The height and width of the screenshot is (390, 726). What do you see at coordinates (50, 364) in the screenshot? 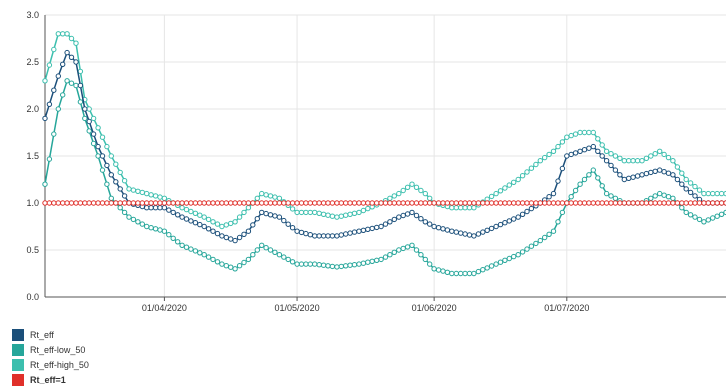
I see `legend-item-rt-eff-high: Rt_eff-high_50` at bounding box center [50, 364].